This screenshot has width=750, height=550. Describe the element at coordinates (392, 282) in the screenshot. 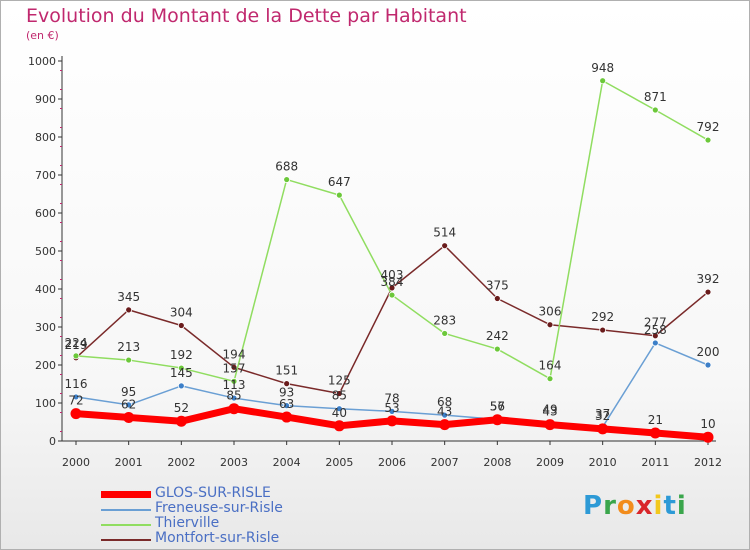

I see `data-label: 384` at that location.